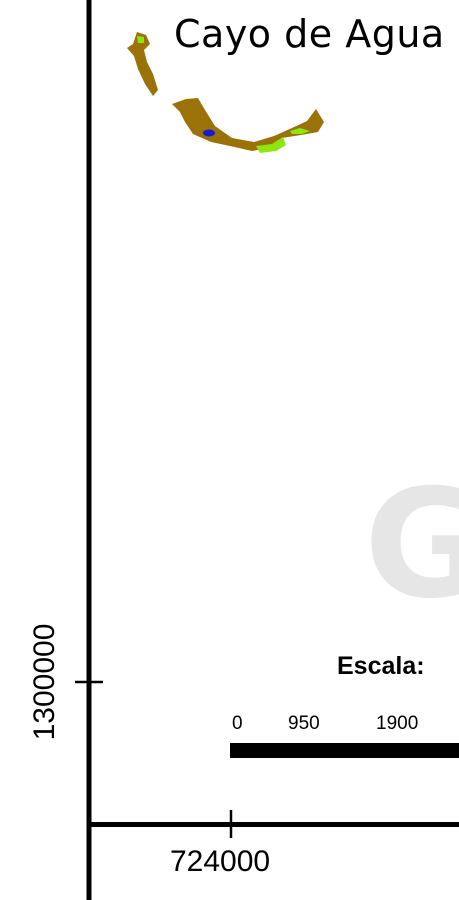 The image size is (459, 900). I want to click on scale-bar, so click(344, 750).